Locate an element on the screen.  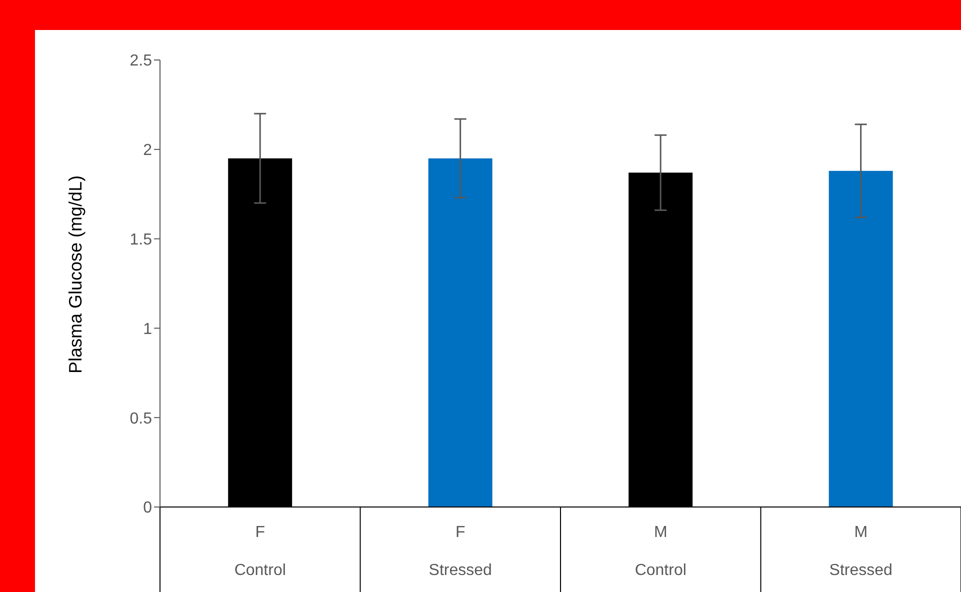
category-label: F Control is located at coordinates (260, 551).